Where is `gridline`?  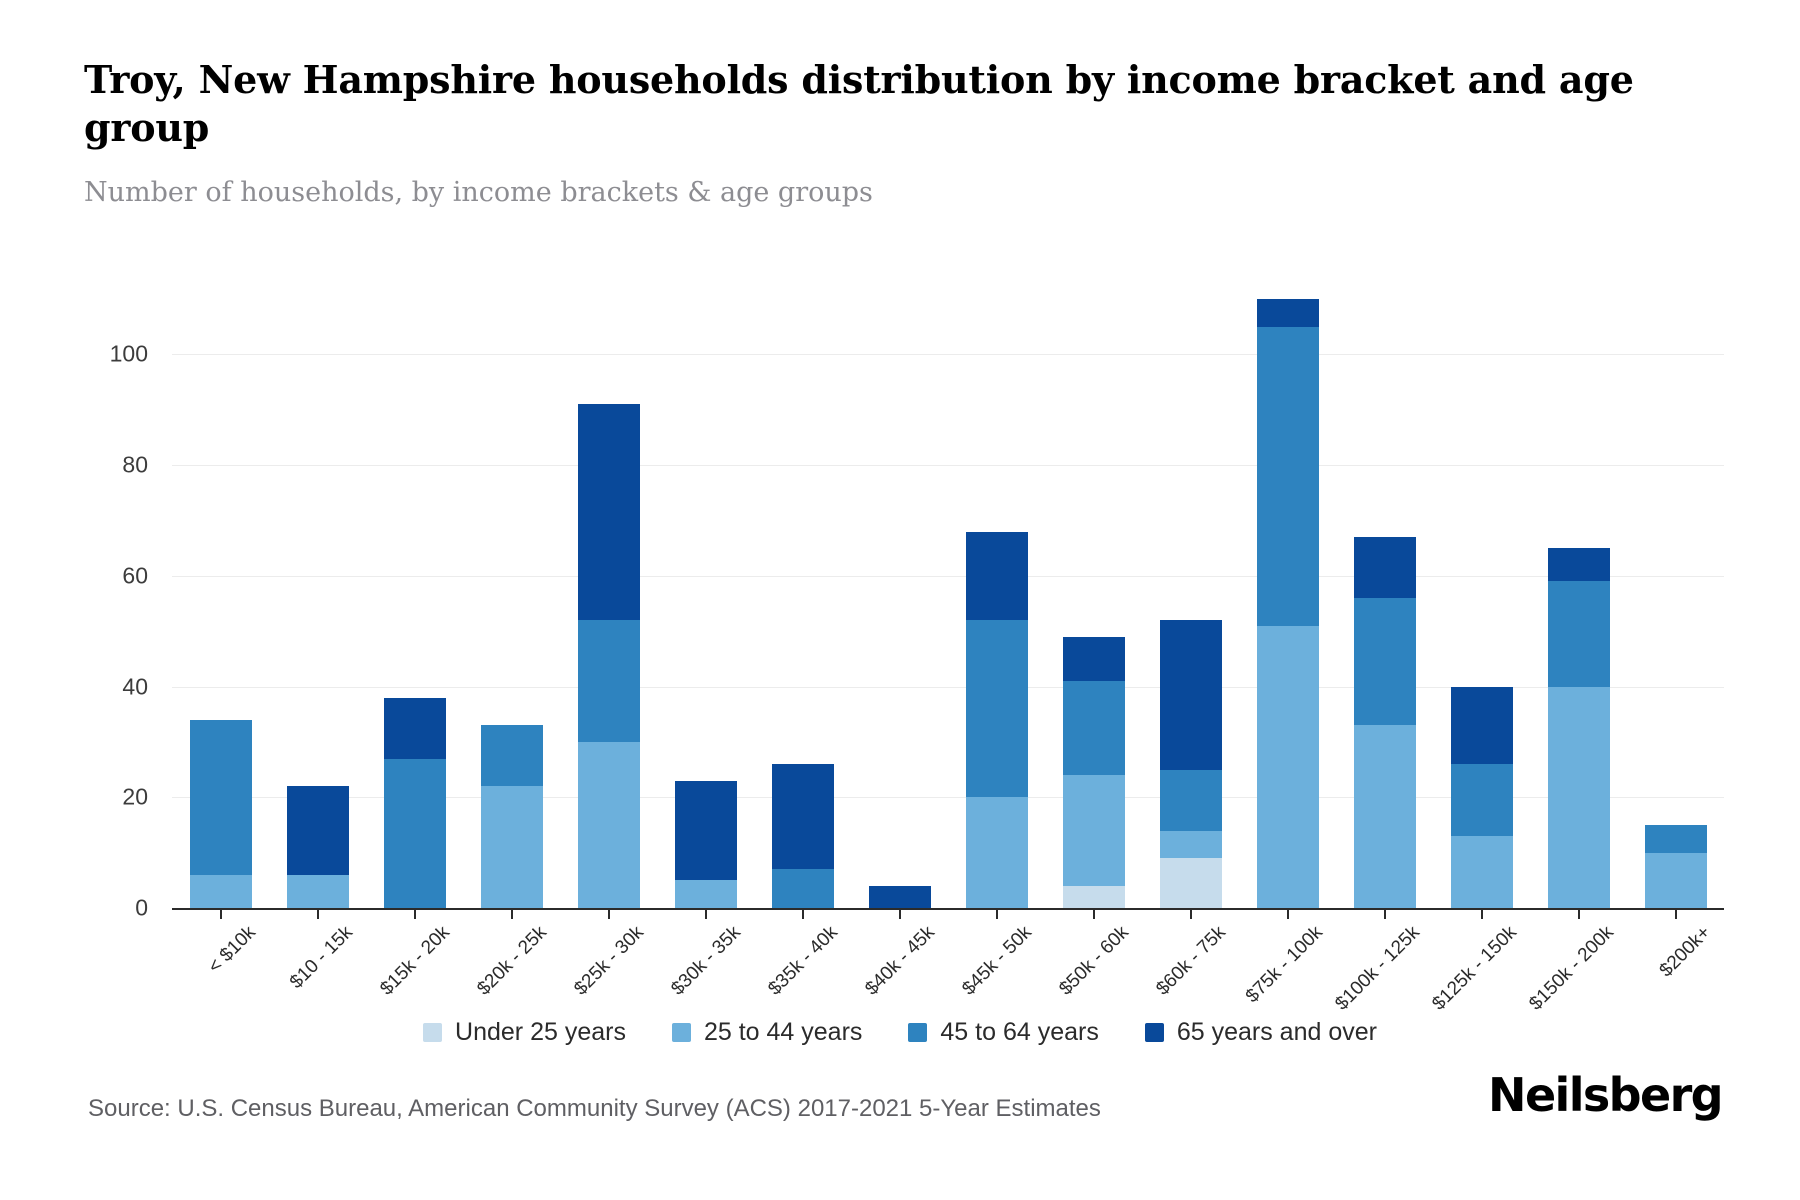
gridline is located at coordinates (948, 576).